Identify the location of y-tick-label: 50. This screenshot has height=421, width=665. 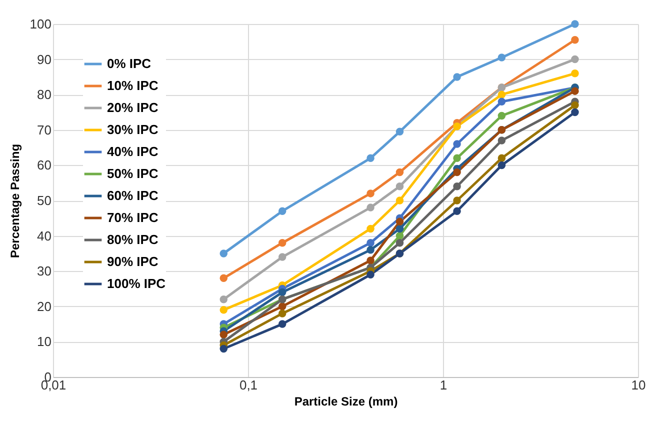
(44, 200).